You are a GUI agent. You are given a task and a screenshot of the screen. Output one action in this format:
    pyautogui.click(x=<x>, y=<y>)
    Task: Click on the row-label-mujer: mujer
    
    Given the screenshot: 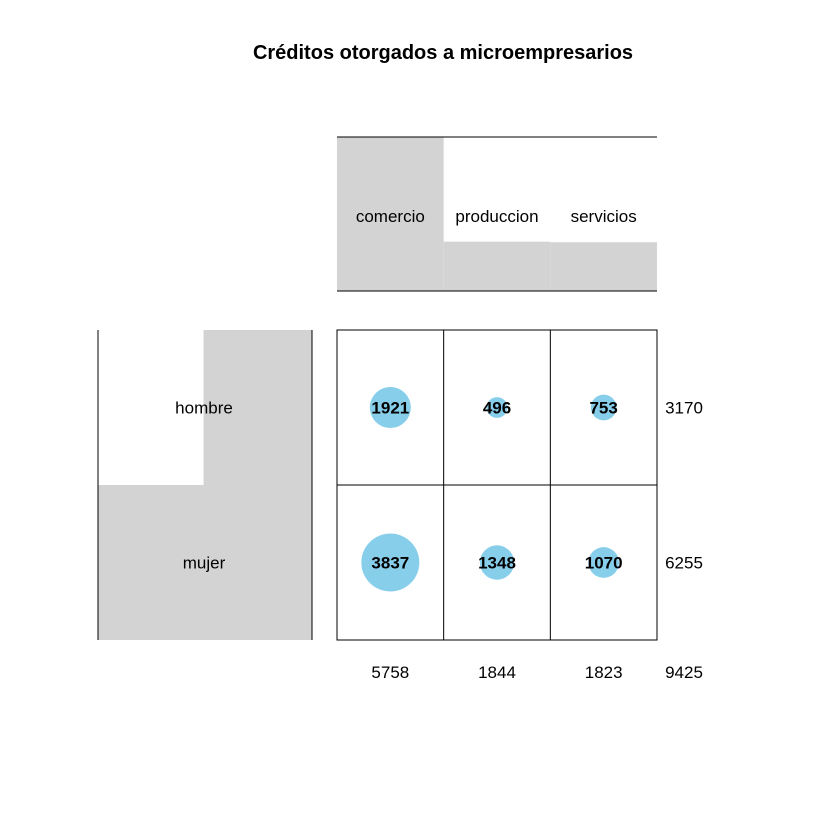 What is the action you would take?
    pyautogui.click(x=204, y=563)
    